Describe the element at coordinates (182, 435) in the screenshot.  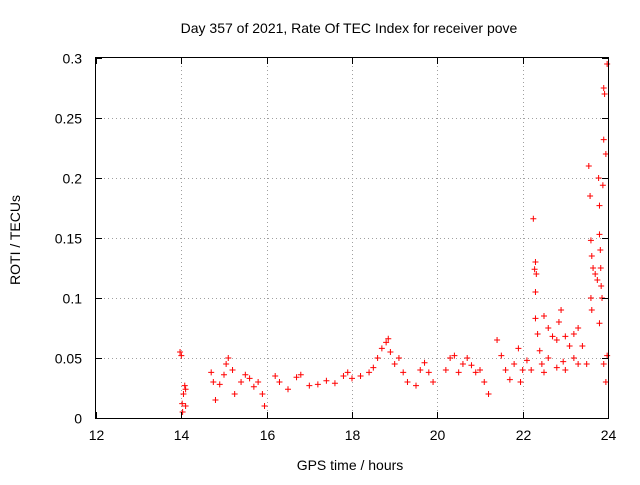
I see `x-tick-label: 14` at that location.